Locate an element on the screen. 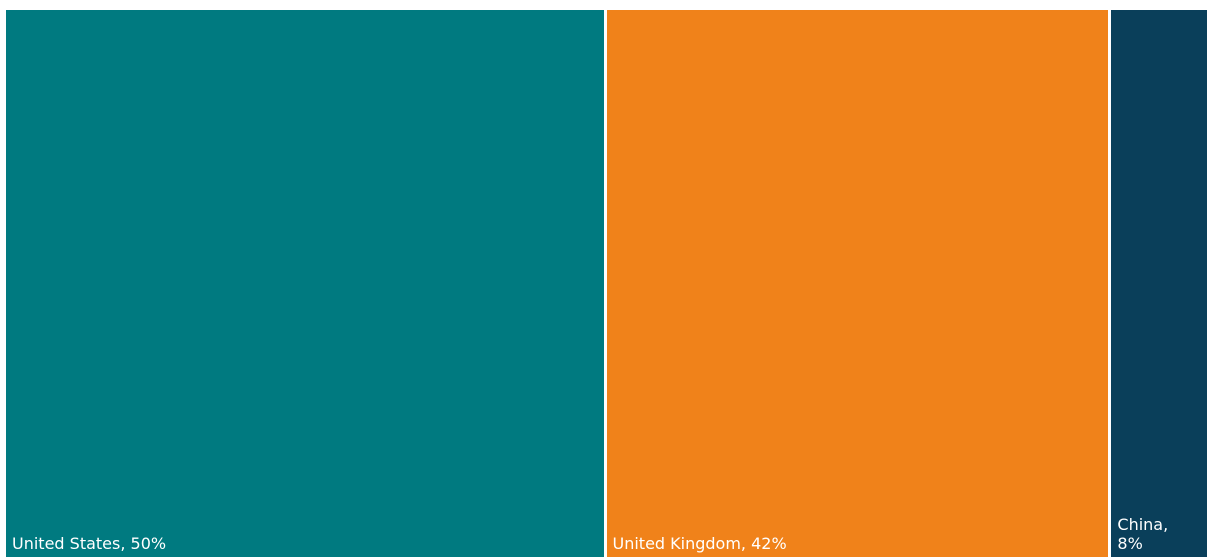 The image size is (1207, 557). tile-label: China, 8% is located at coordinates (1143, 534).